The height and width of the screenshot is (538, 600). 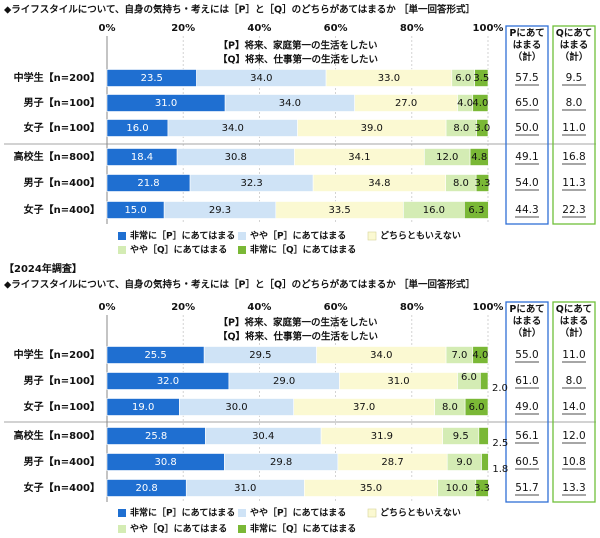 What do you see at coordinates (574, 402) in the screenshot?
I see `summary-q-box` at bounding box center [574, 402].